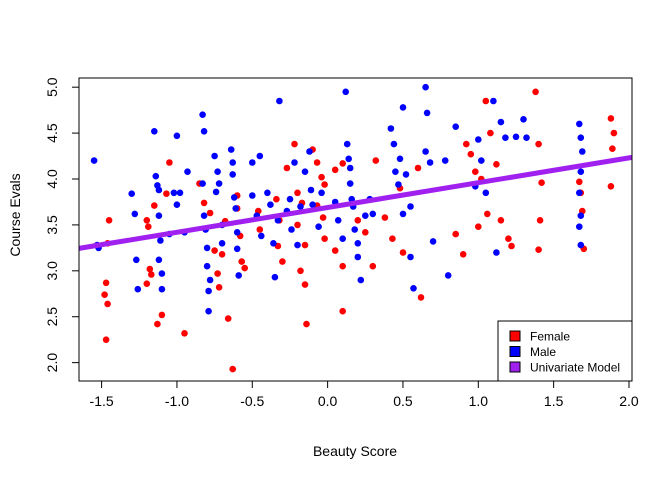  What do you see at coordinates (364, 394) in the screenshot?
I see `x-axis: -1.5 -1.0 -0.5 0.0 0.5 1.0 1.5 2.0` at bounding box center [364, 394].